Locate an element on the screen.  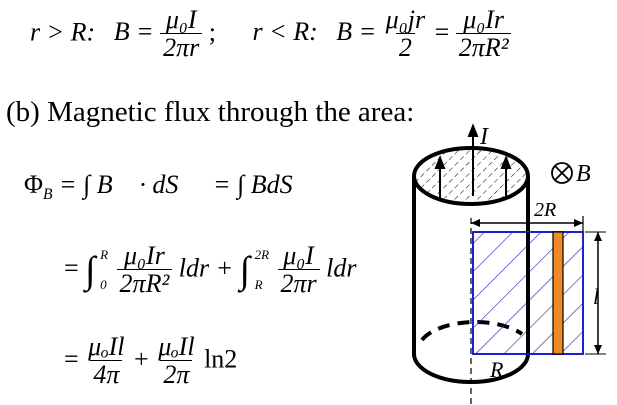
flux-result: = μₒIl 4π + μₒIl 2π ln2 is located at coordinates (150, 361).